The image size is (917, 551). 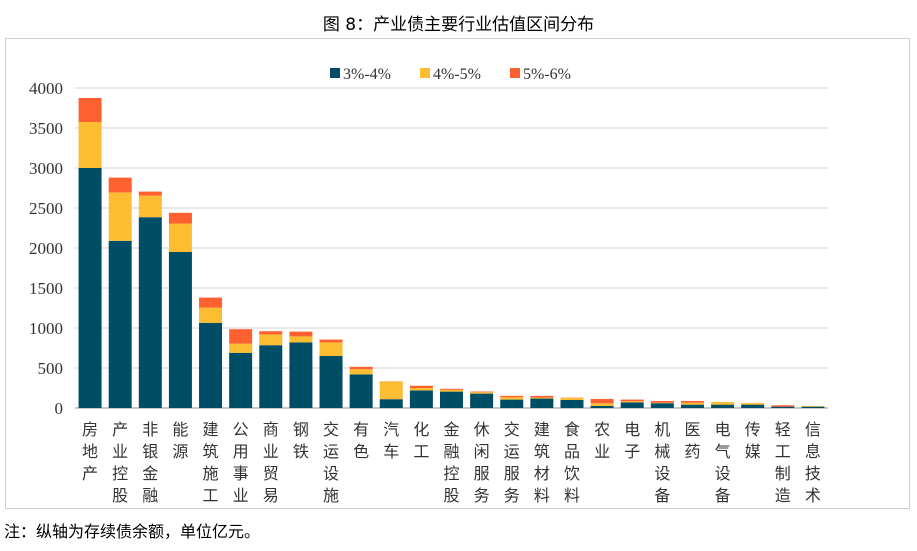 I want to click on x-tick-label: 电气设备, so click(x=723, y=463).